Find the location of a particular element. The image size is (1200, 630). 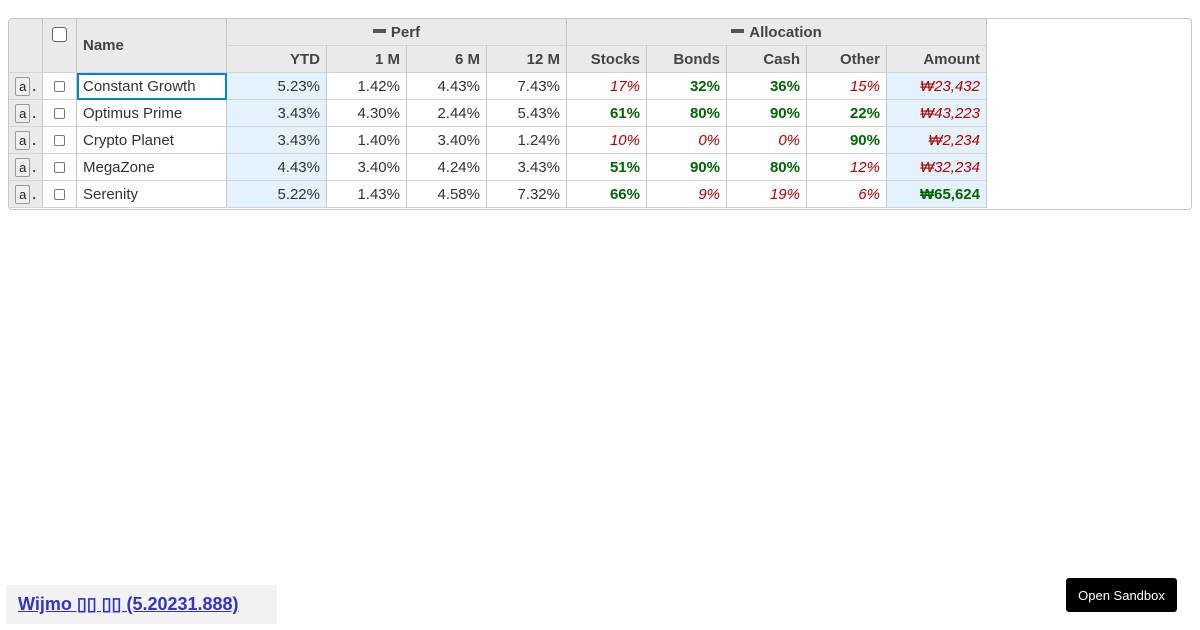

cell-other: 90% is located at coordinates (847, 140).